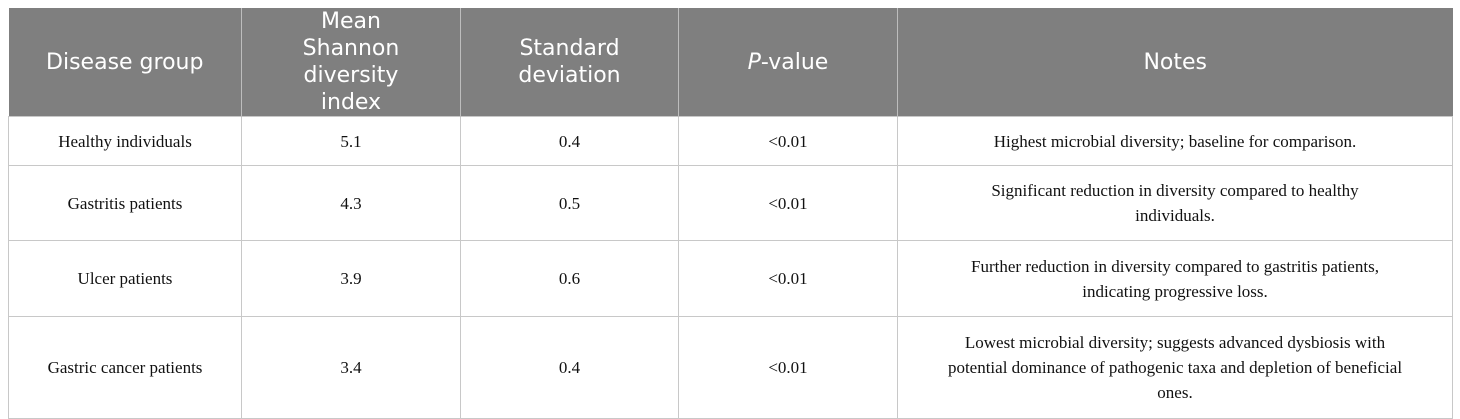  Describe the element at coordinates (125, 141) in the screenshot. I see `table-cell: Healthy individuals` at that location.